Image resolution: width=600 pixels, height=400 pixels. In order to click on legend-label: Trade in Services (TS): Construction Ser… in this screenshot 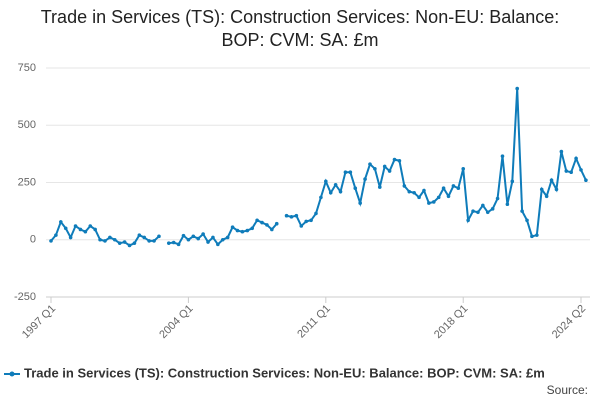, I will do `click(284, 372)`.